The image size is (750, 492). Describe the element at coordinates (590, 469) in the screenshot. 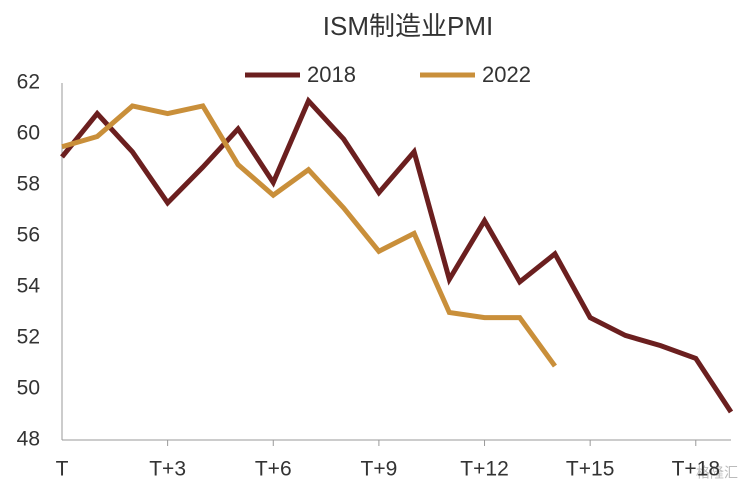

I see `x-tick-label: T+15` at that location.